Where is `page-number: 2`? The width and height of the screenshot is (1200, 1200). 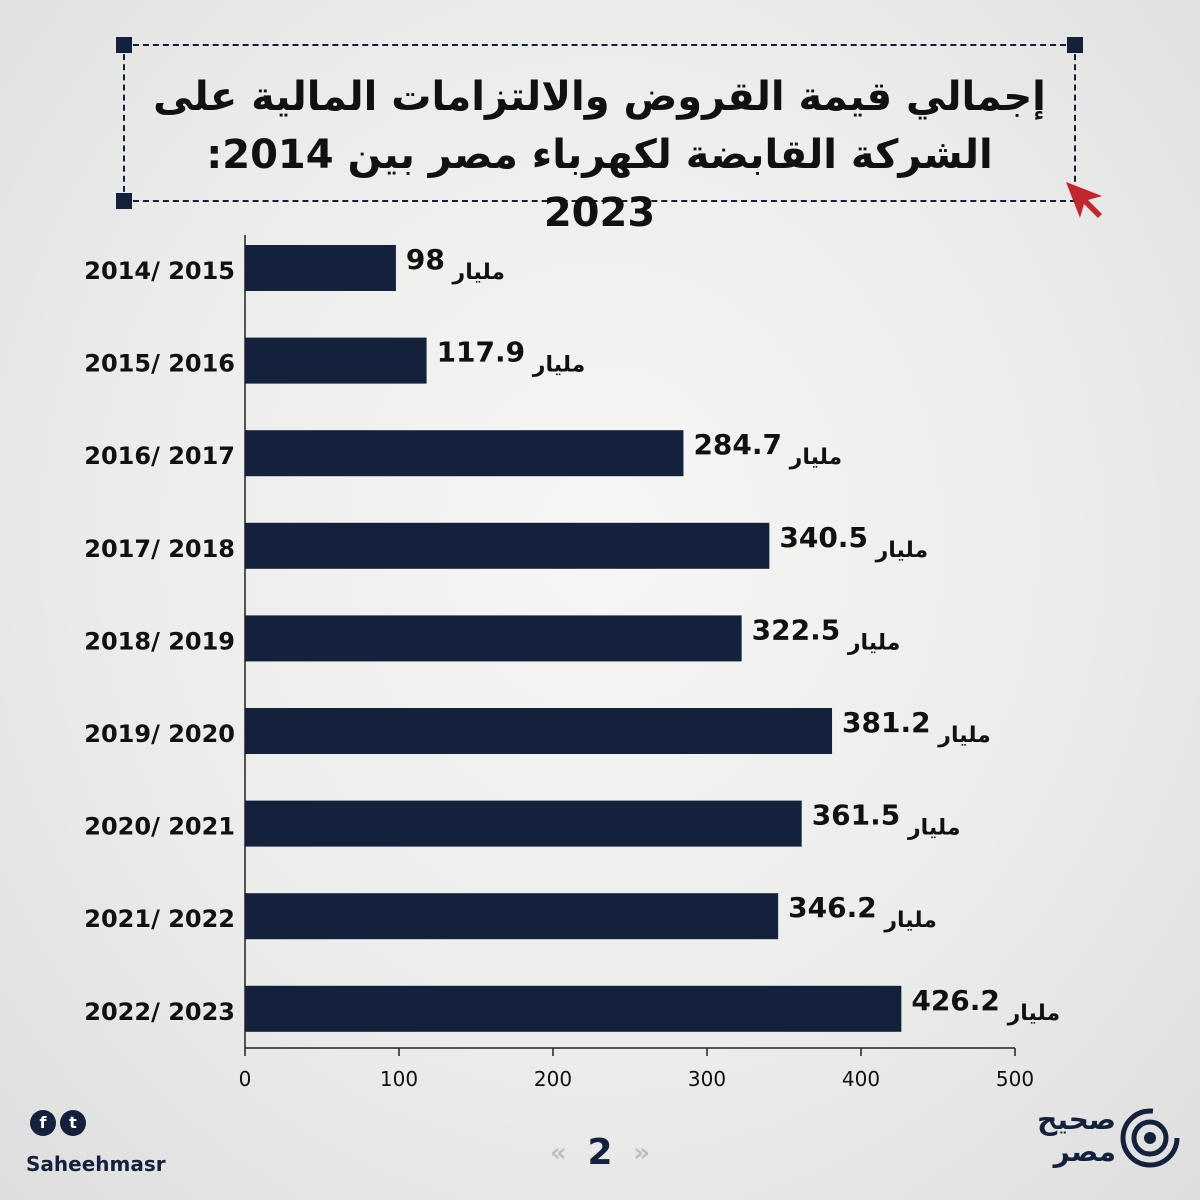
page-number: 2 is located at coordinates (600, 1152).